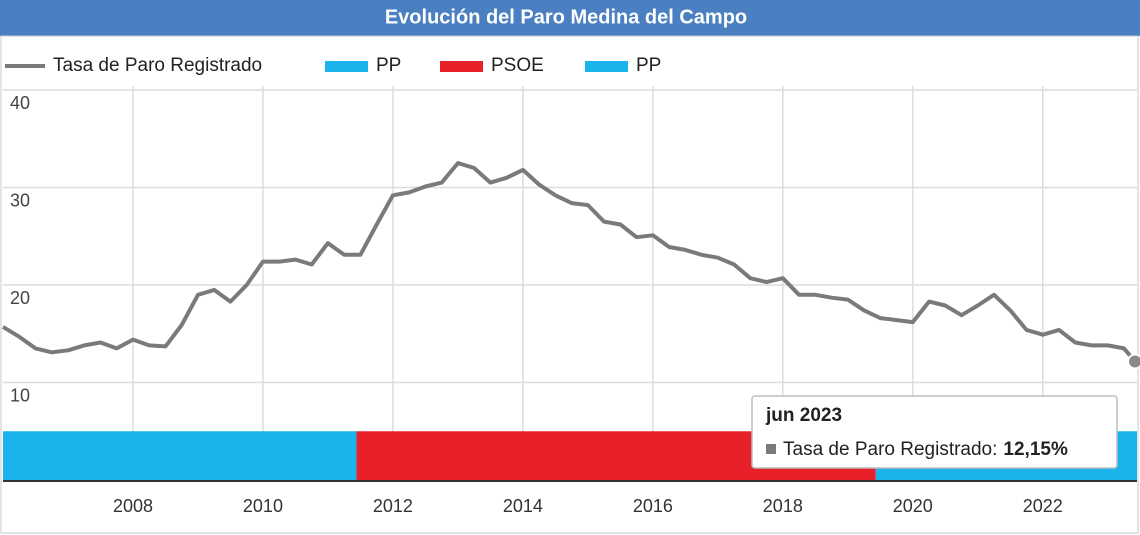 Image resolution: width=1140 pixels, height=535 pixels. Describe the element at coordinates (517, 65) in the screenshot. I see `legend-label: PSOE` at that location.